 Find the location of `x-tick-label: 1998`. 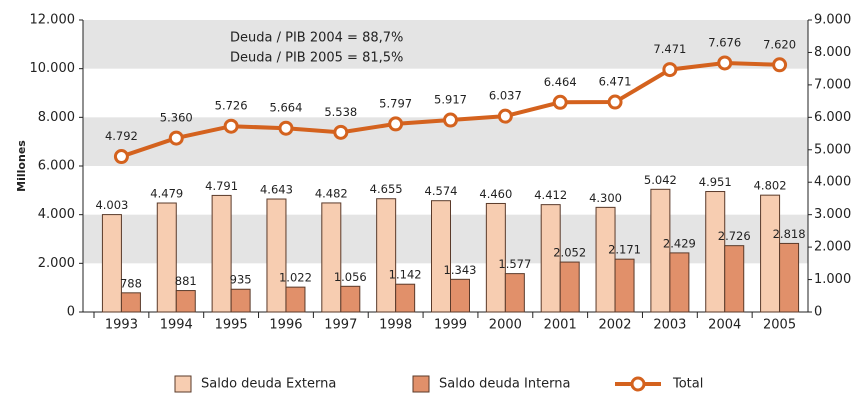

x-tick-label: 1998 is located at coordinates (395, 325).